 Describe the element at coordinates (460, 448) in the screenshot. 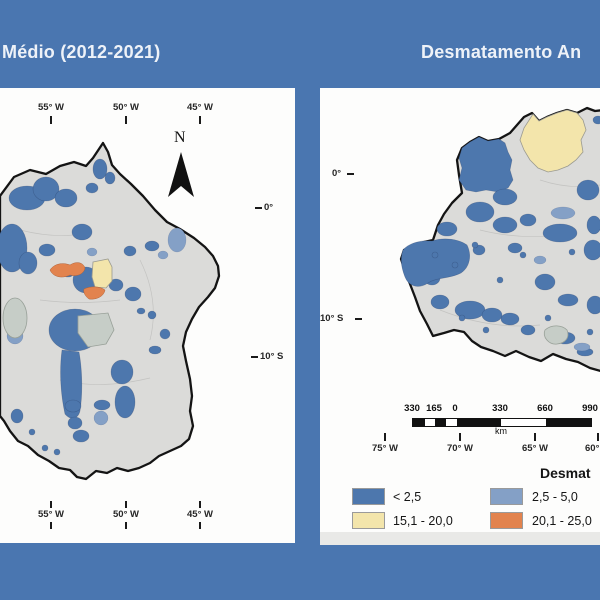

I see `right-bottom-lon-70w: 70° W` at that location.